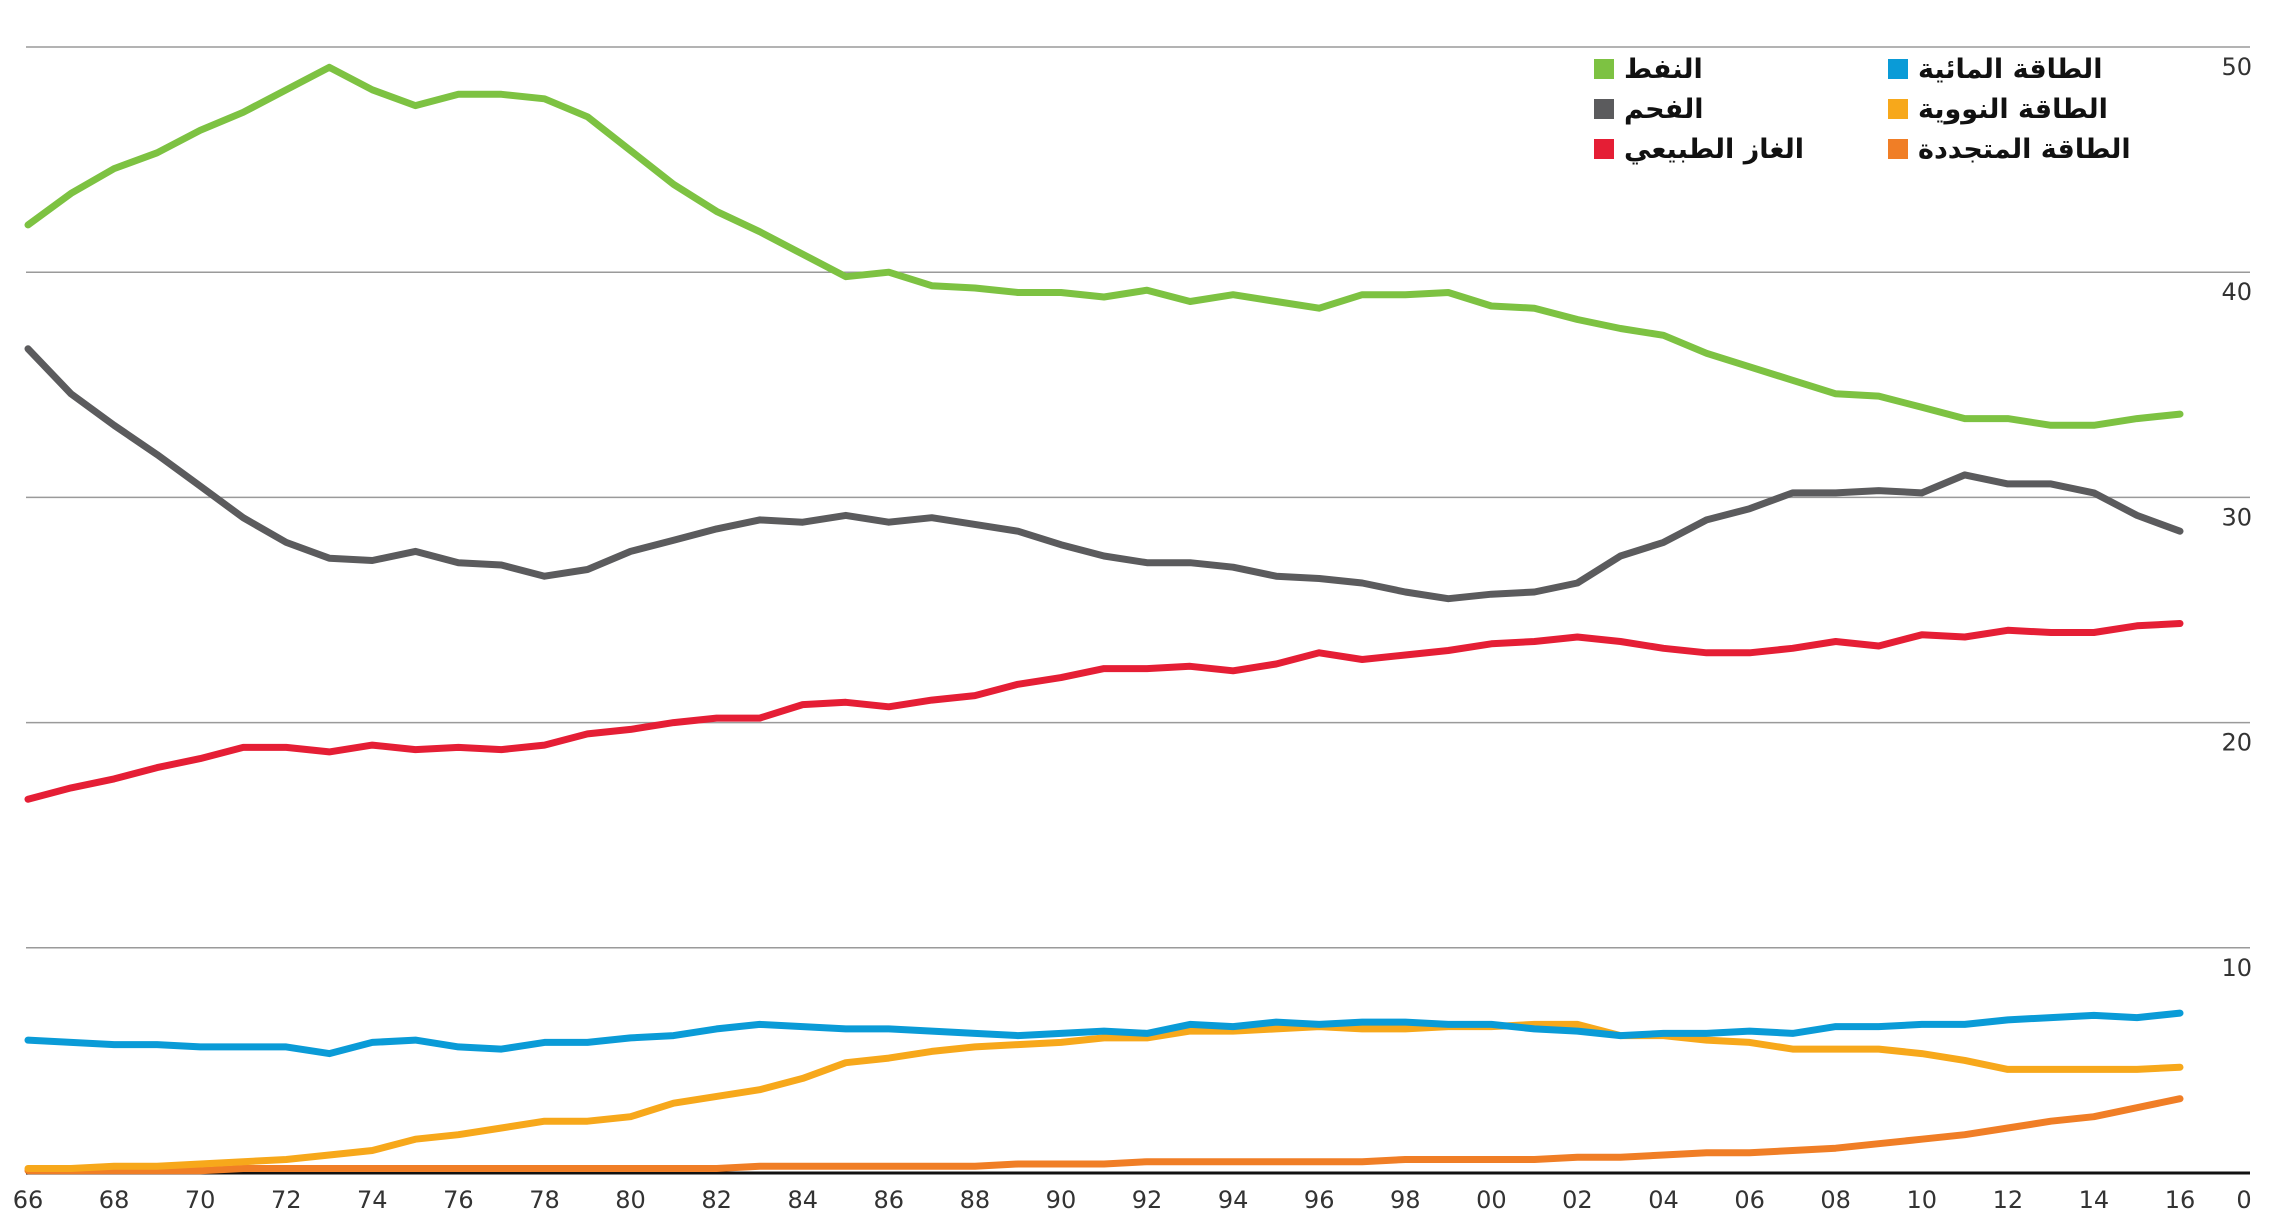 The width and height of the screenshot is (2272, 1226). I want to click on y-tick-label-40: 40, so click(2236, 292).